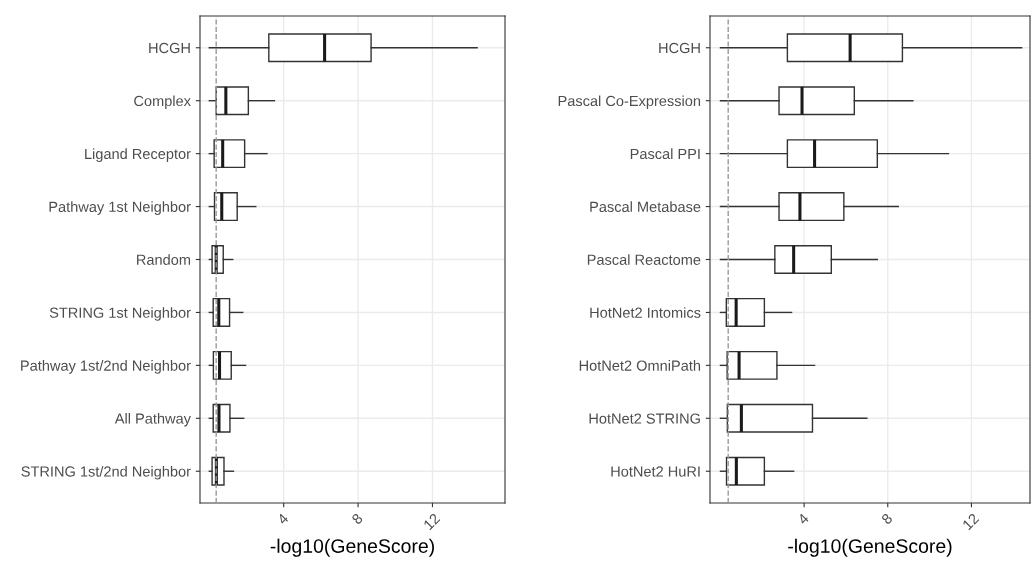 This screenshot has height=561, width=1032. I want to click on y-tick-label: HotNet2 Intomics, so click(645, 312).